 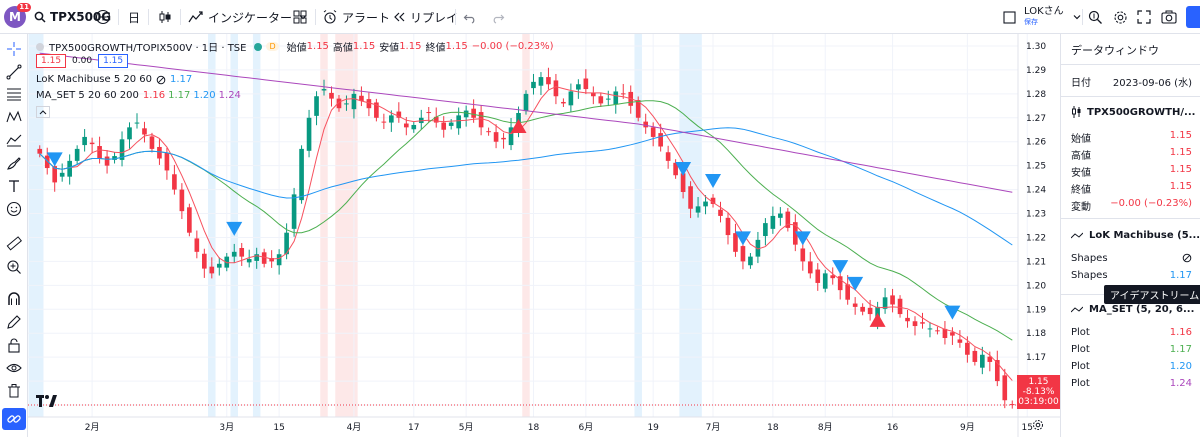 What do you see at coordinates (366, 17) in the screenshot?
I see `alert-label: アラート` at bounding box center [366, 17].